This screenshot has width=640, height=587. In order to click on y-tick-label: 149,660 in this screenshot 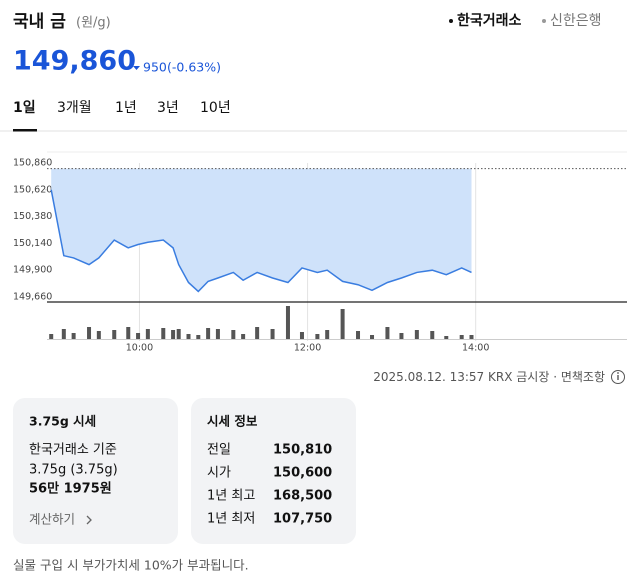, I will do `click(32, 297)`.